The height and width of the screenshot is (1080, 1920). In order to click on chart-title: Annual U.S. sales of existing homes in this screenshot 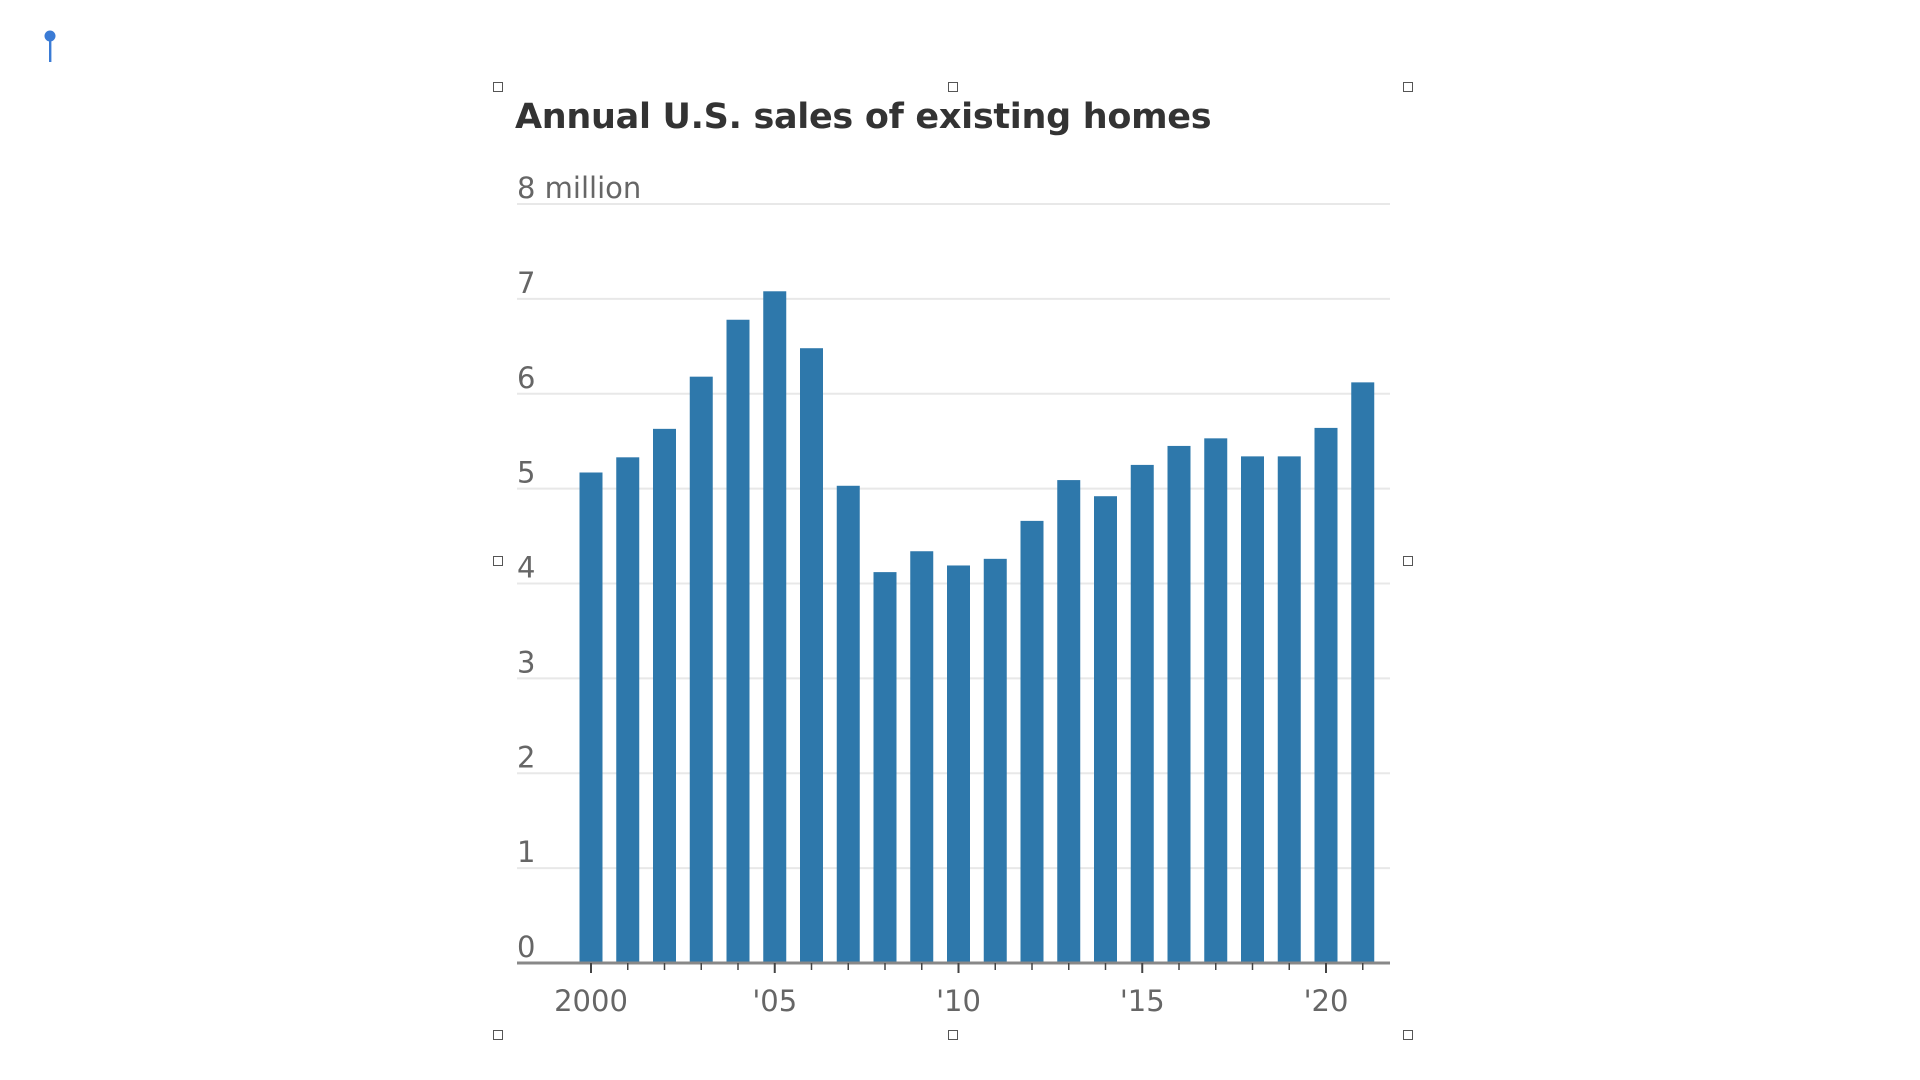, I will do `click(863, 117)`.